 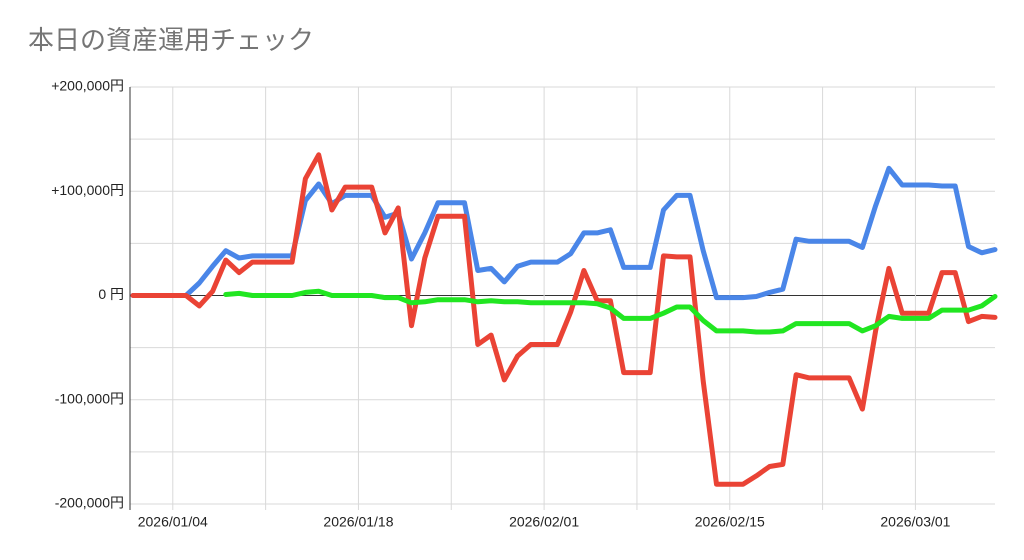 What do you see at coordinates (730, 522) in the screenshot?
I see `x-tick-label: 2026/02/15` at bounding box center [730, 522].